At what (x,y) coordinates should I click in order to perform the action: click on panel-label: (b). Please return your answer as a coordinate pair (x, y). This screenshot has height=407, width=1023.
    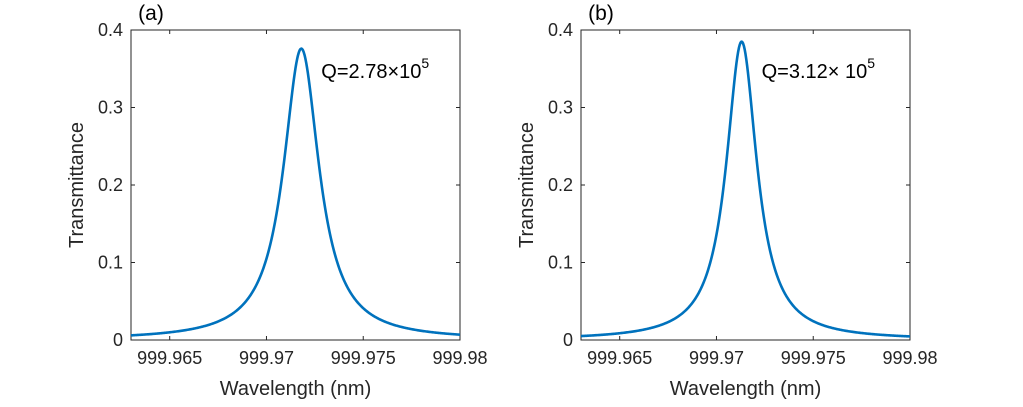
    Looking at the image, I should click on (601, 13).